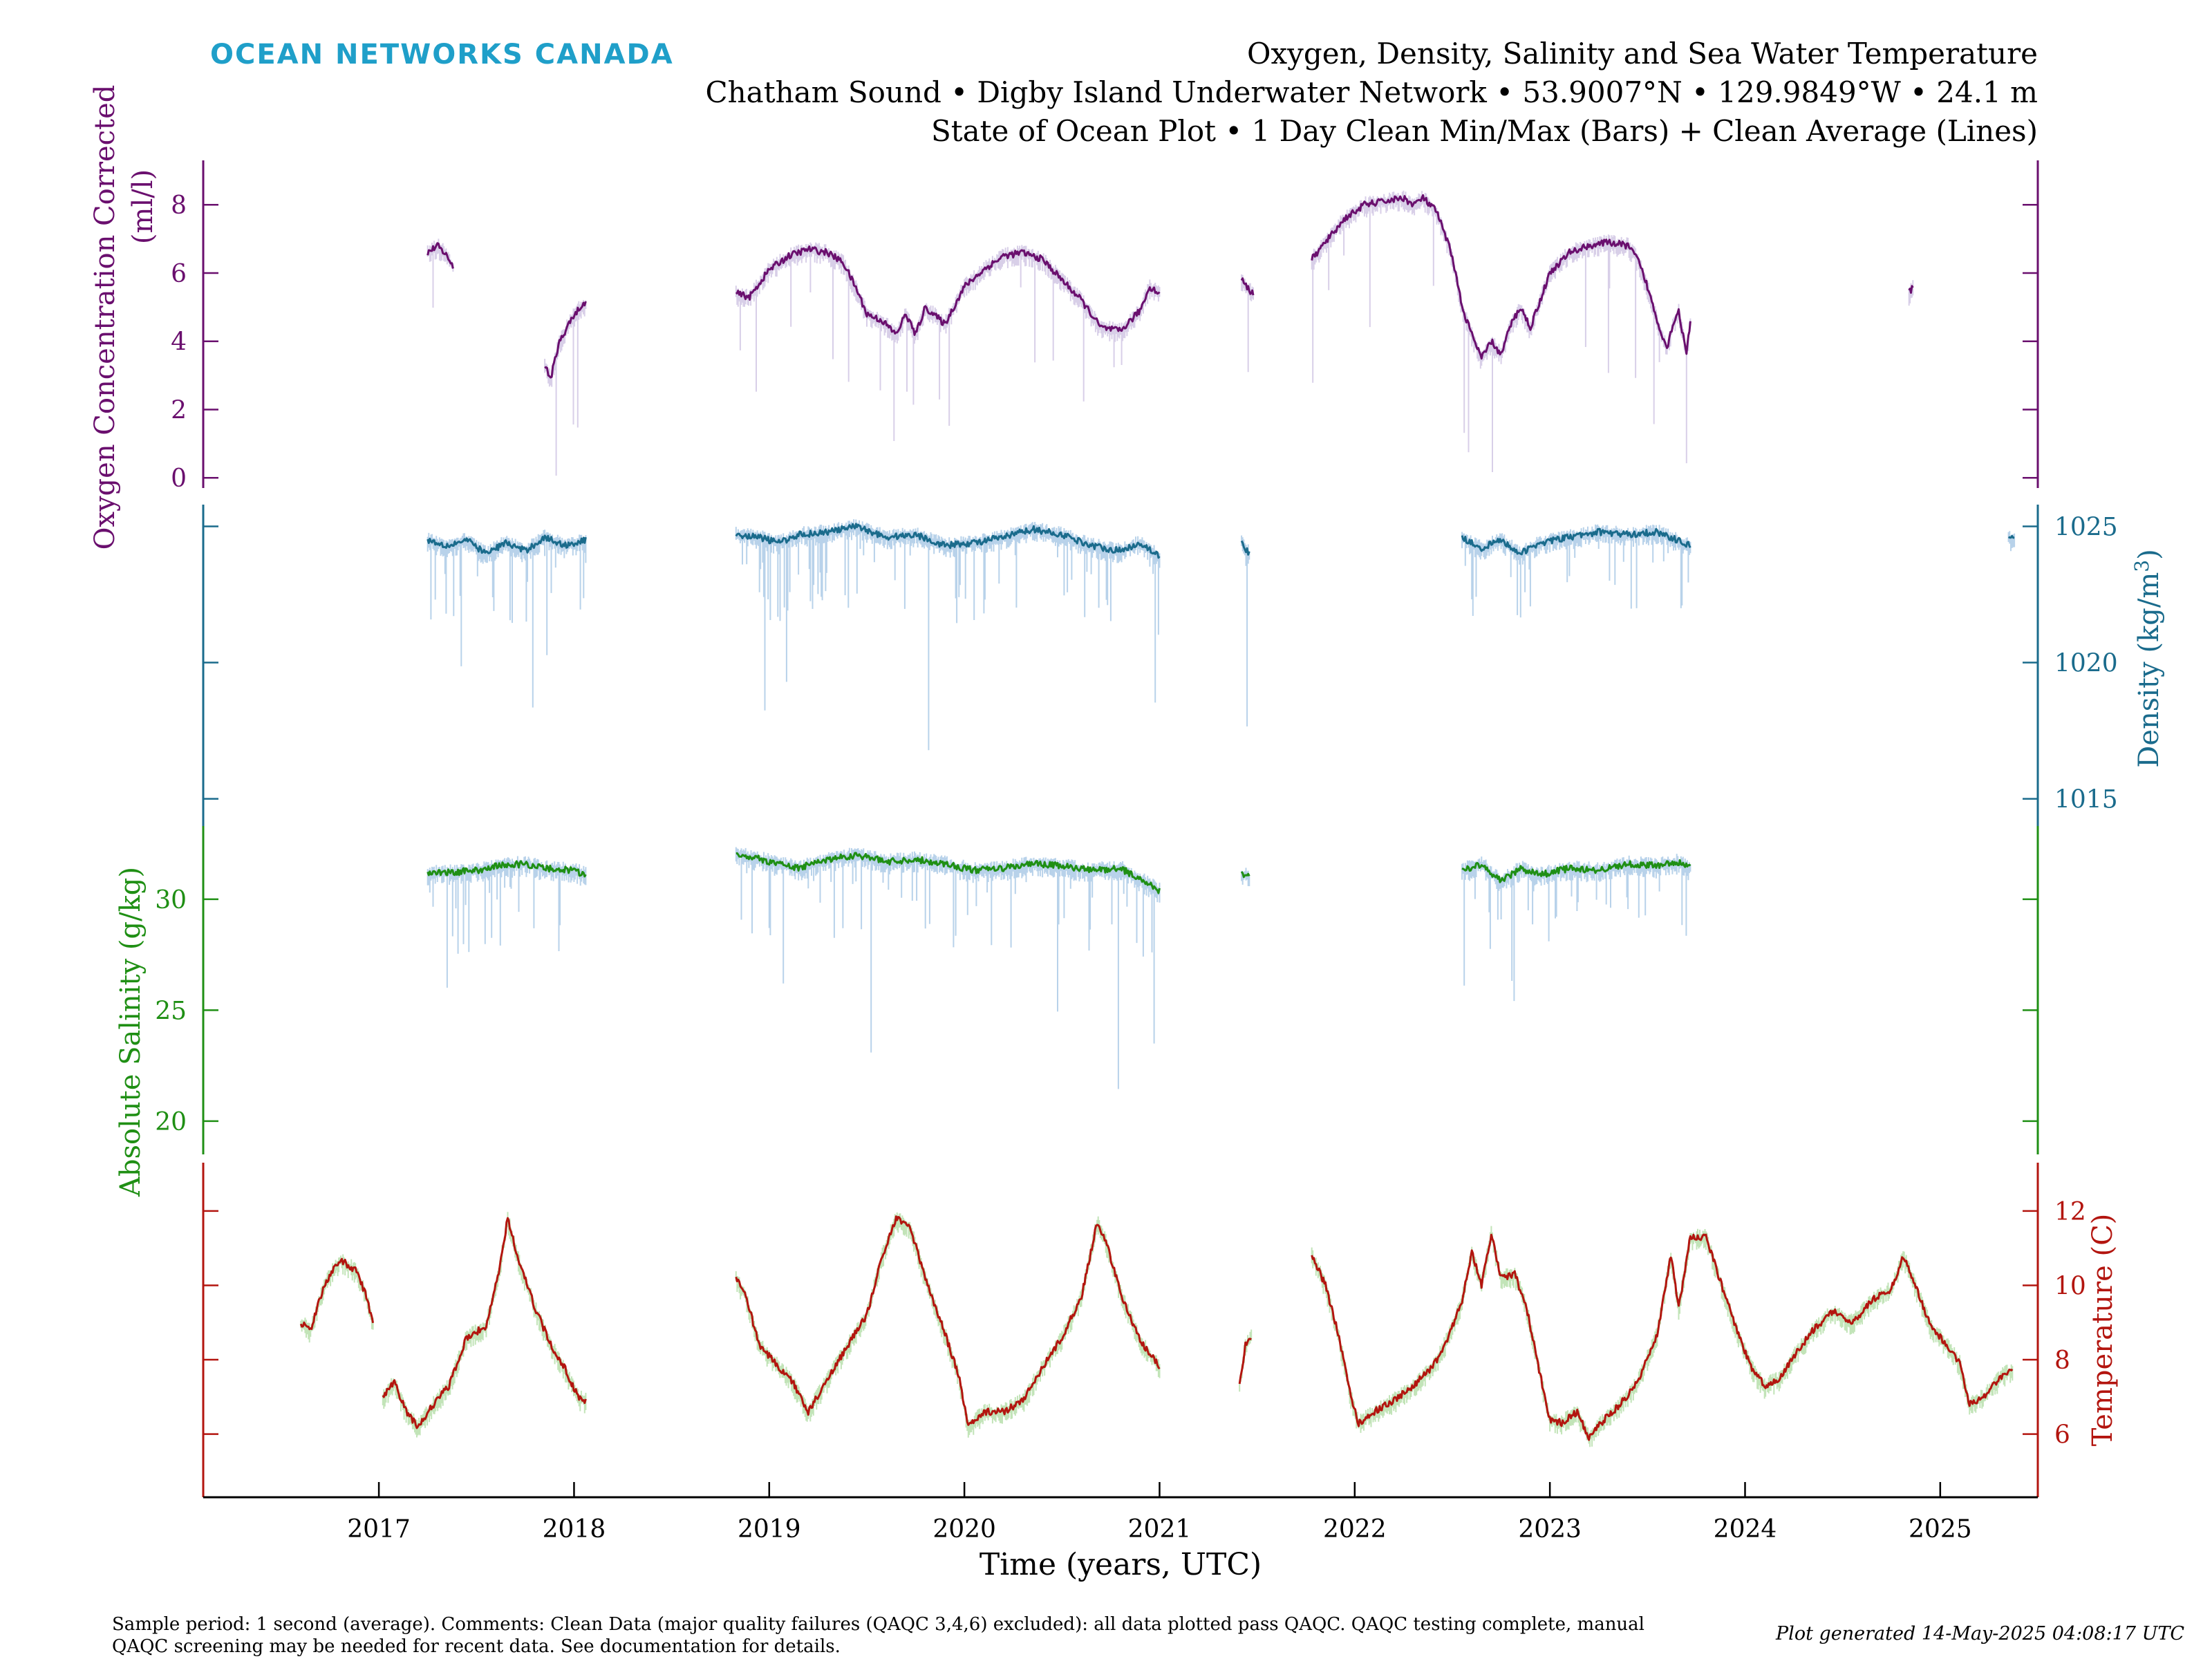 Image resolution: width=2212 pixels, height=1659 pixels. I want to click on salinity-axis-label: Absolute Salinity (g/kg), so click(131, 1032).